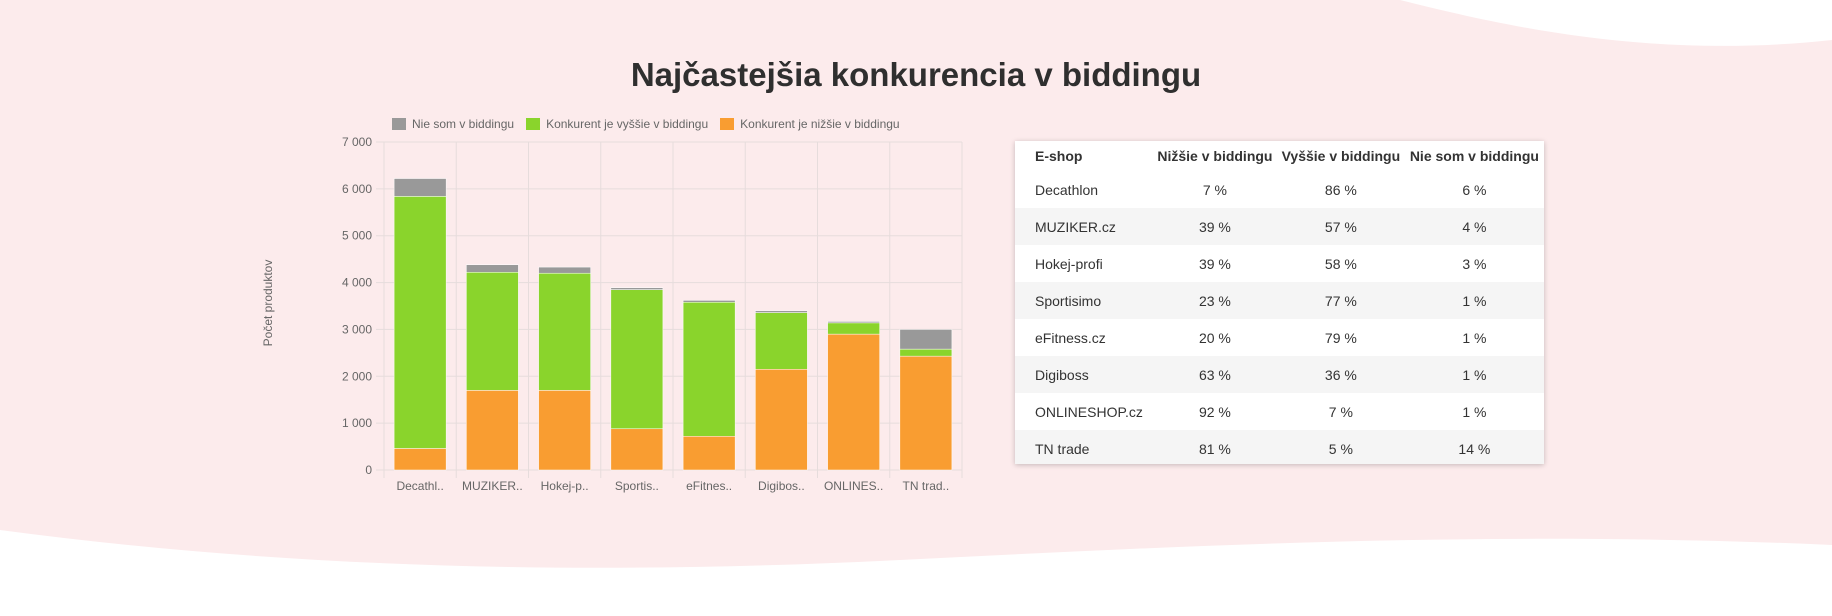 The image size is (1832, 616). Describe the element at coordinates (1279, 226) in the screenshot. I see `table-row: MUZIKER.cz 39 % 57 % 4 %` at that location.